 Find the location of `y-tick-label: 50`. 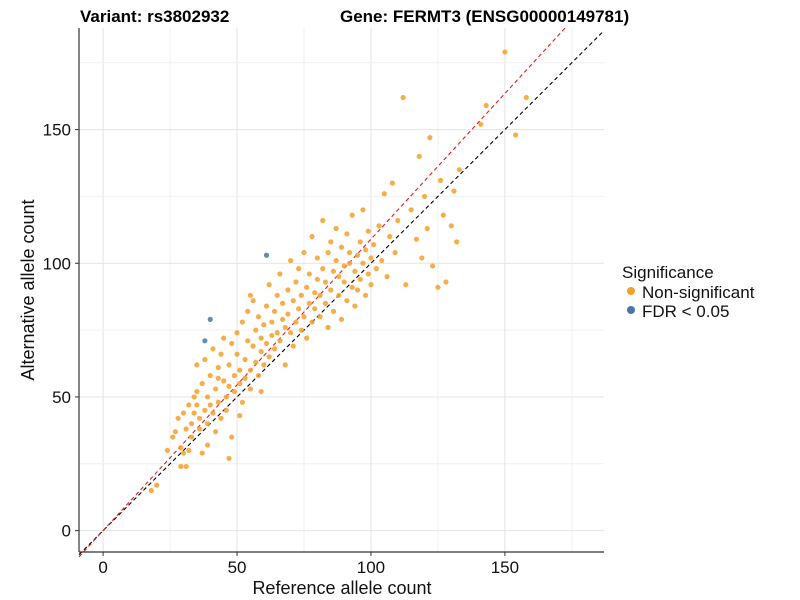

y-tick-label: 50 is located at coordinates (61, 397).